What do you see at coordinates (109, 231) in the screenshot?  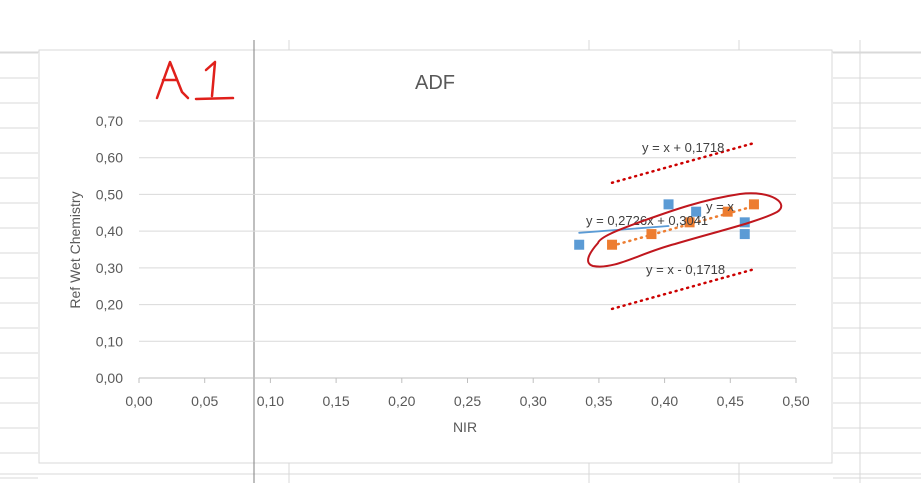 I see `y-tick-label: 0,40` at bounding box center [109, 231].